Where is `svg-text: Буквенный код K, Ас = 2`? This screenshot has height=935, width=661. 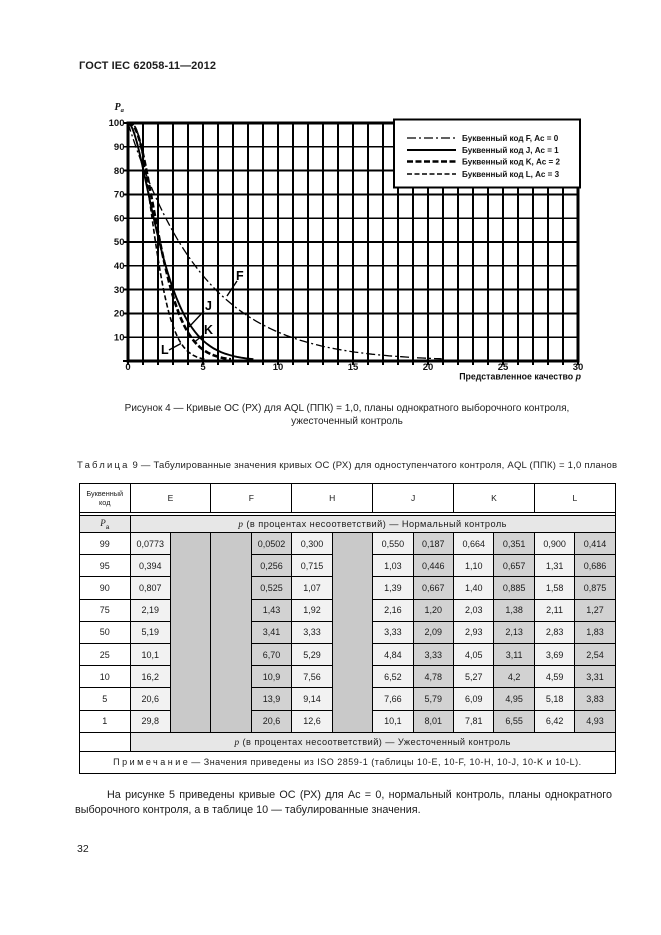
svg-text: Буквенный код K, Ас = 2 is located at coordinates (511, 161).